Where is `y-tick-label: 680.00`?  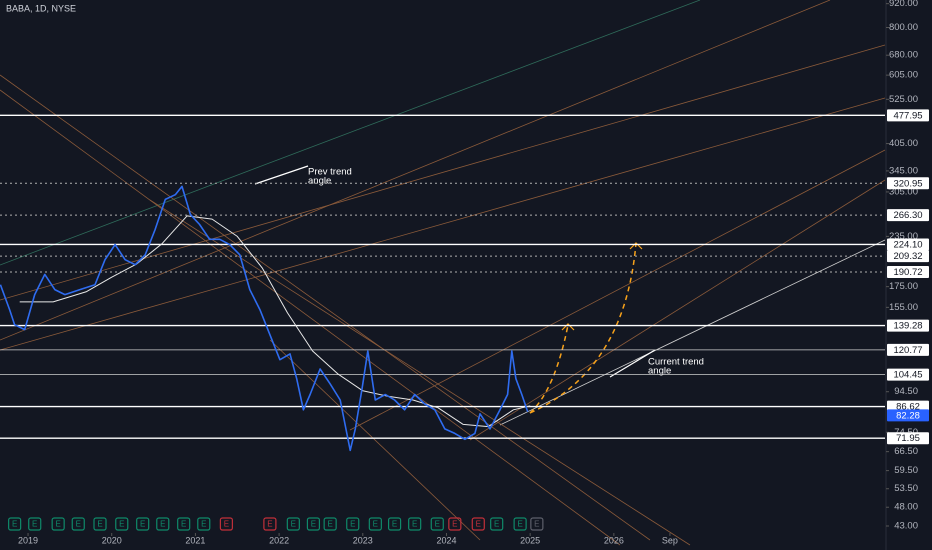 y-tick-label: 680.00 is located at coordinates (903, 55).